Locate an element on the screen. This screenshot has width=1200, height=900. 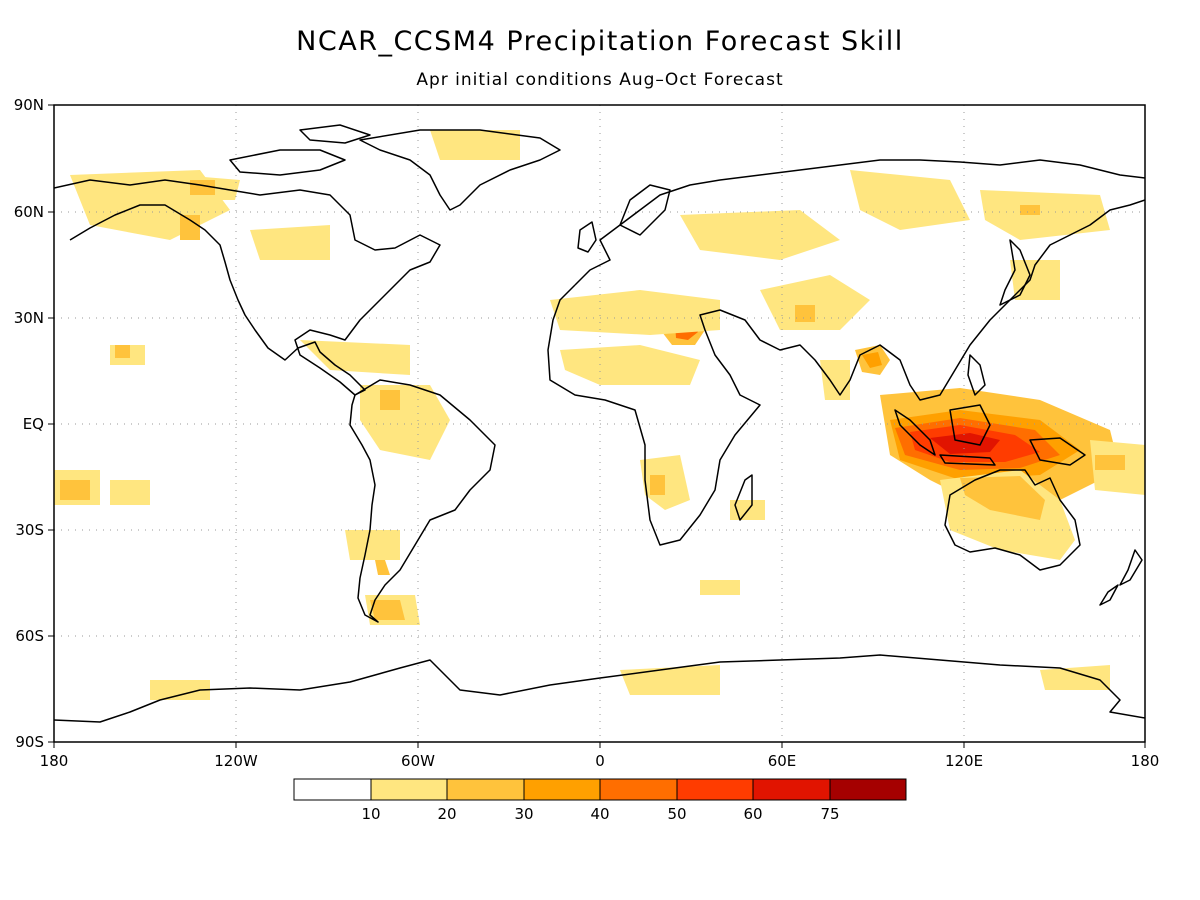
coast-japan is located at coordinates (1015, 272).